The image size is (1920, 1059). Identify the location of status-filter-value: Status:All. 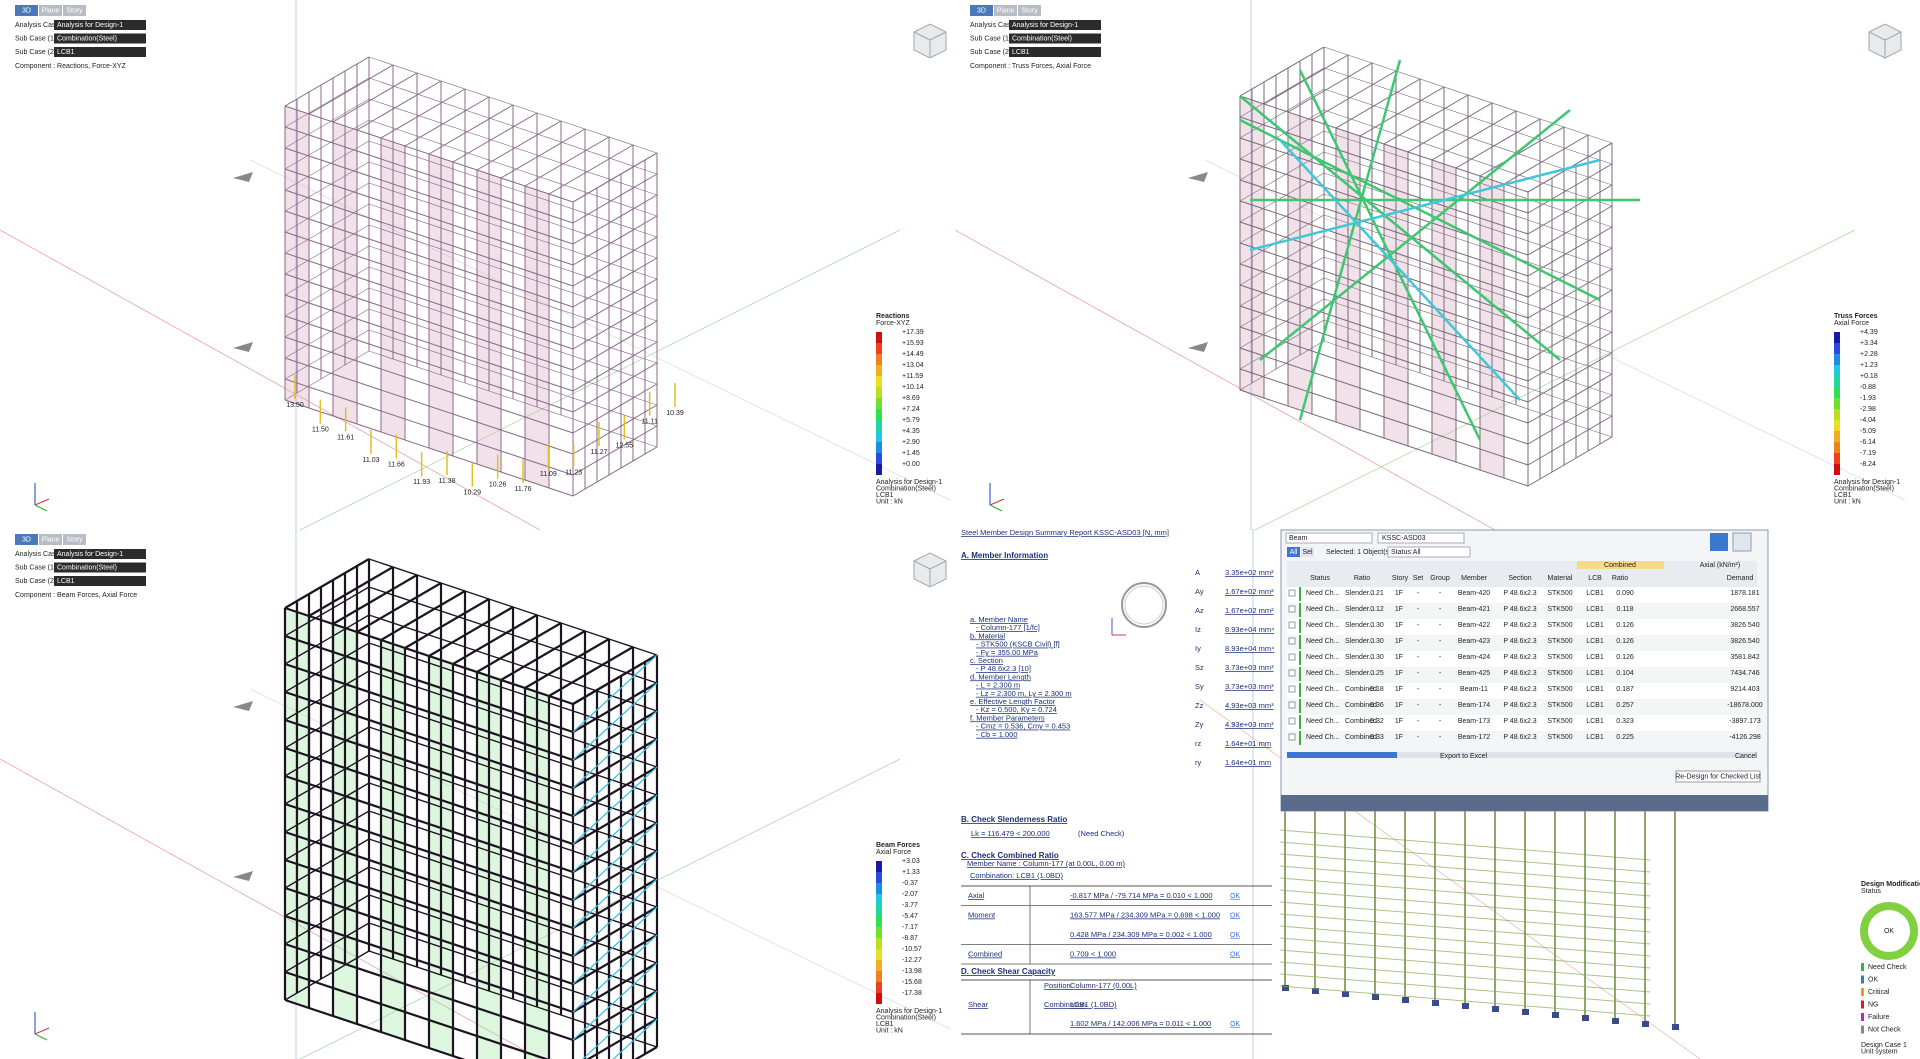
(1406, 552).